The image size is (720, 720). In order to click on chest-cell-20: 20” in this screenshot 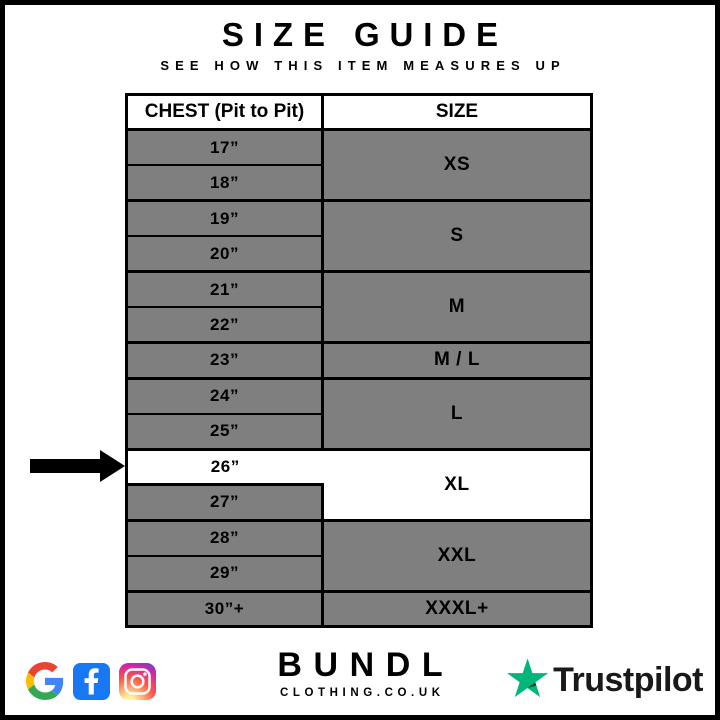, I will do `click(225, 253)`.